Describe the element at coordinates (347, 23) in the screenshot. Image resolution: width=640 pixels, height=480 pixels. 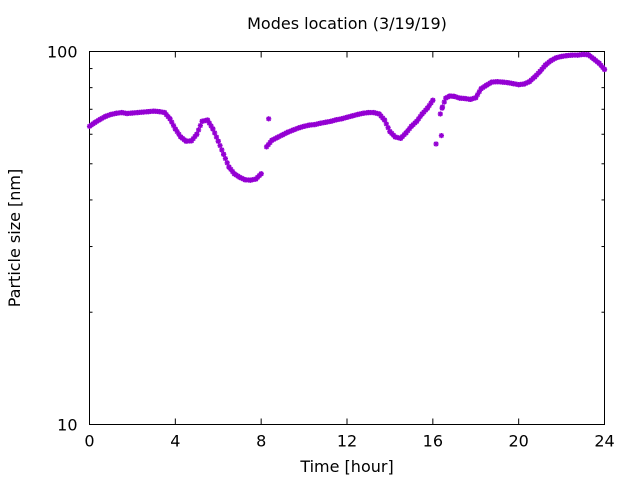
I see `chart-title: Modes location (3/19/19)` at that location.